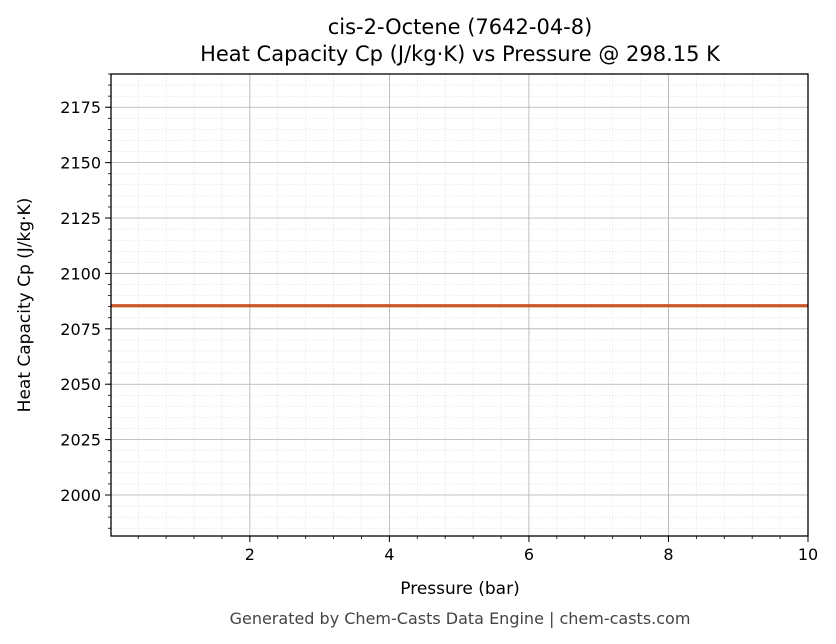 This screenshot has width=836, height=644. Describe the element at coordinates (460, 27) in the screenshot. I see `chart-title: cis-2-Octene (7642-04-8)` at that location.